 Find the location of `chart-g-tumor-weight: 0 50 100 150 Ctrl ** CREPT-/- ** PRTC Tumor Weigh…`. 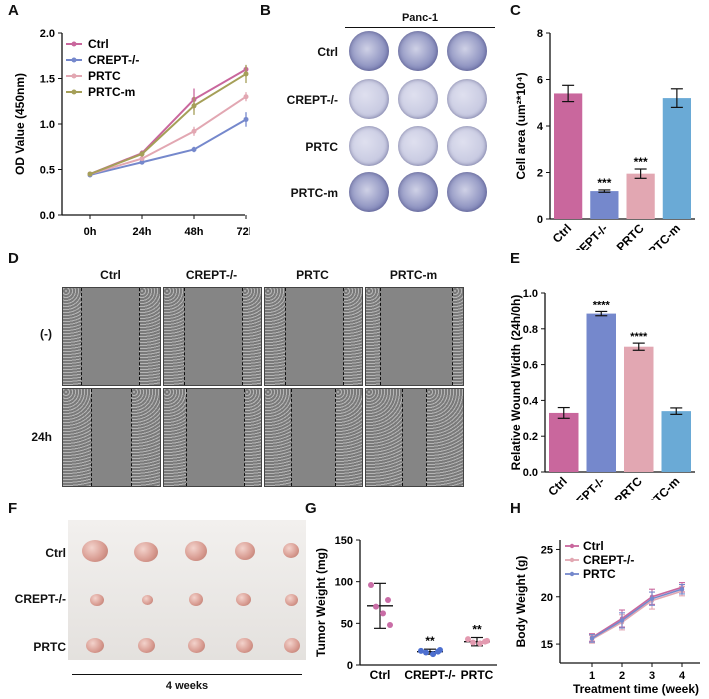

chart-g-tumor-weight: 0 50 100 150 Ctrl ** CREPT-/- ** PRTC Tumor Weigh… is located at coordinates (405, 608).